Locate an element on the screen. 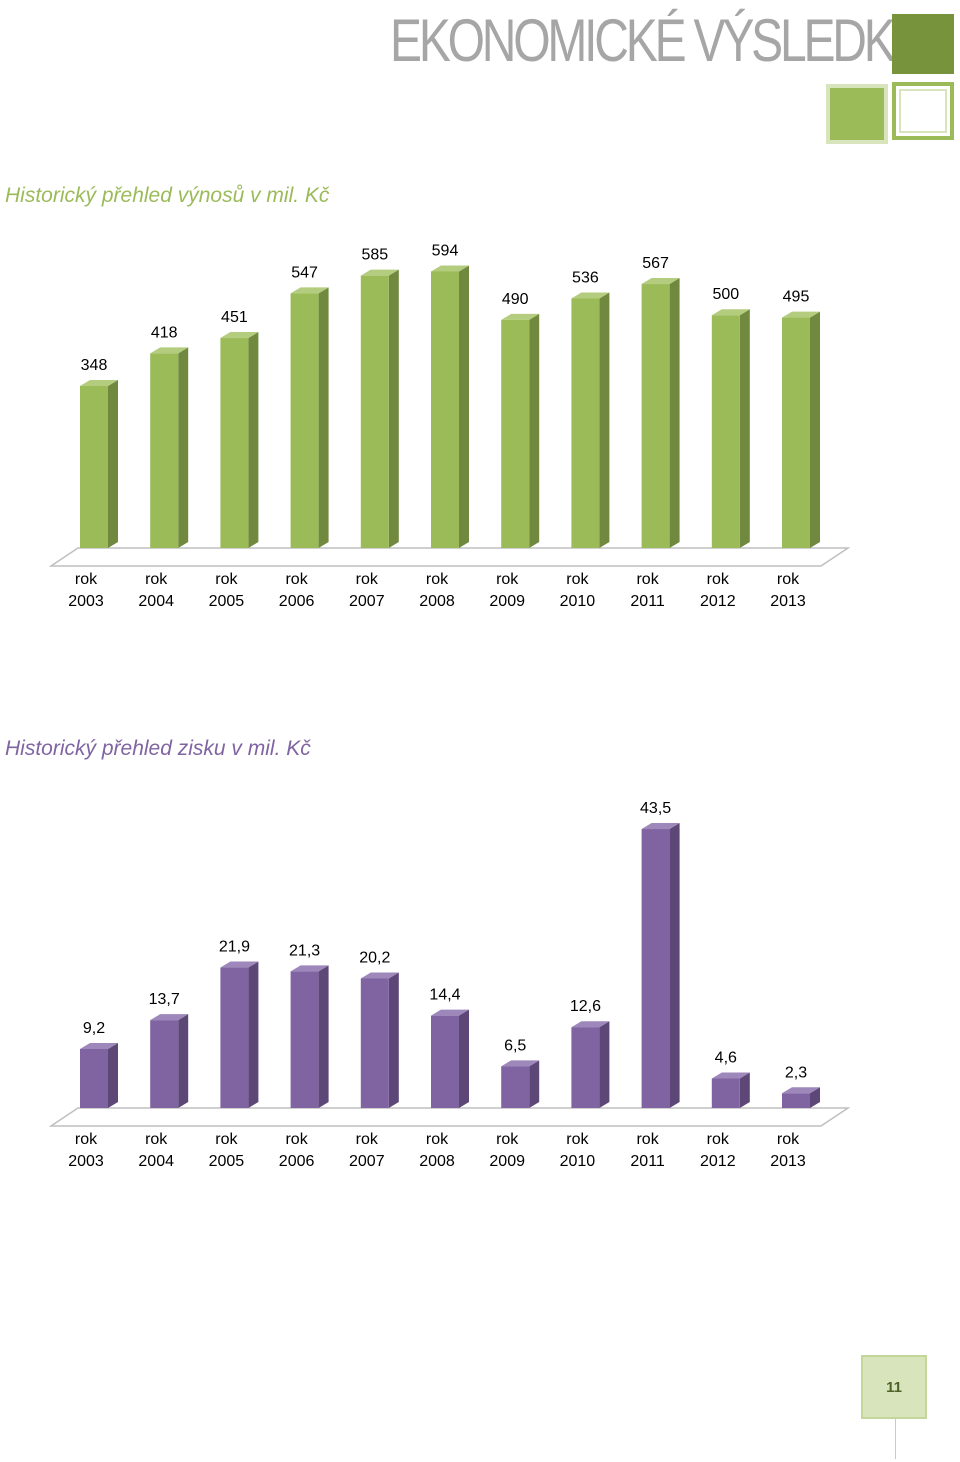 The image size is (960, 1462). bar-2008 is located at coordinates (450, 406).